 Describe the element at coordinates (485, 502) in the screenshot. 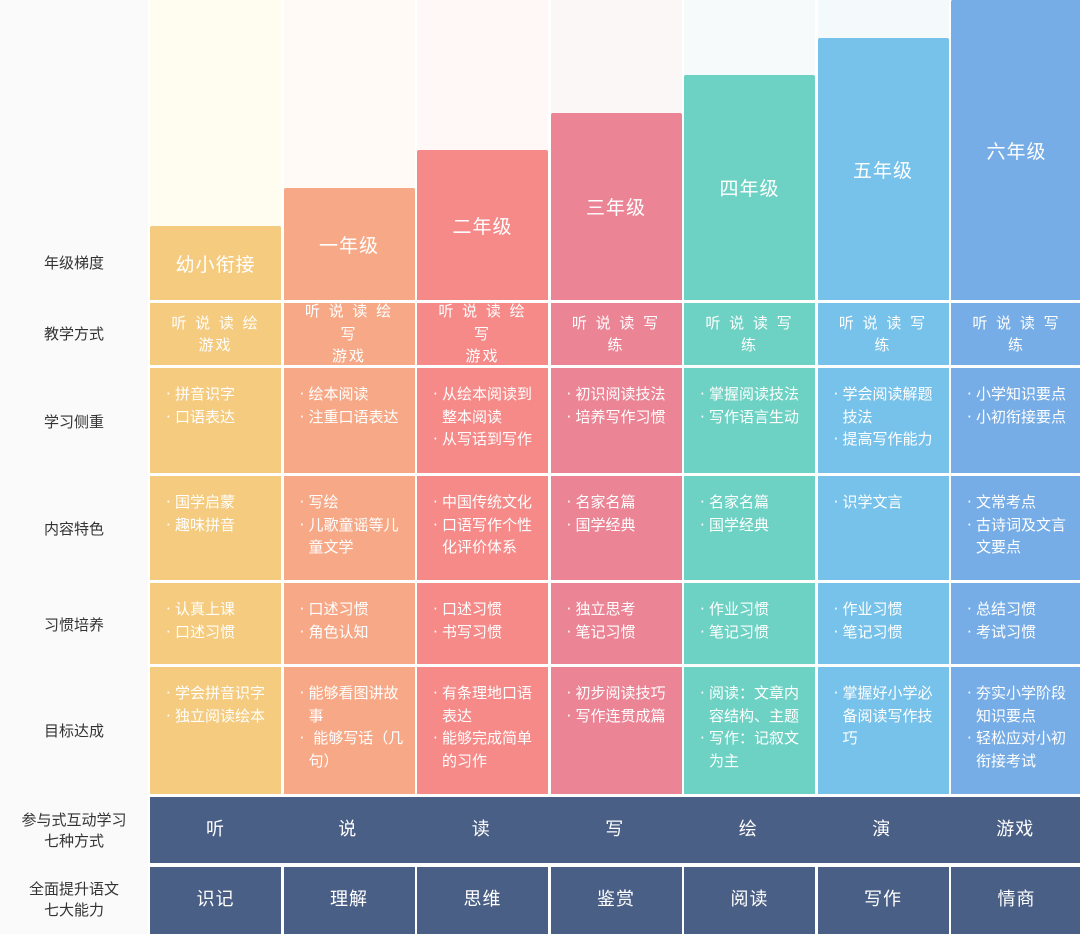

I see `list-item: 中国传统文化` at that location.